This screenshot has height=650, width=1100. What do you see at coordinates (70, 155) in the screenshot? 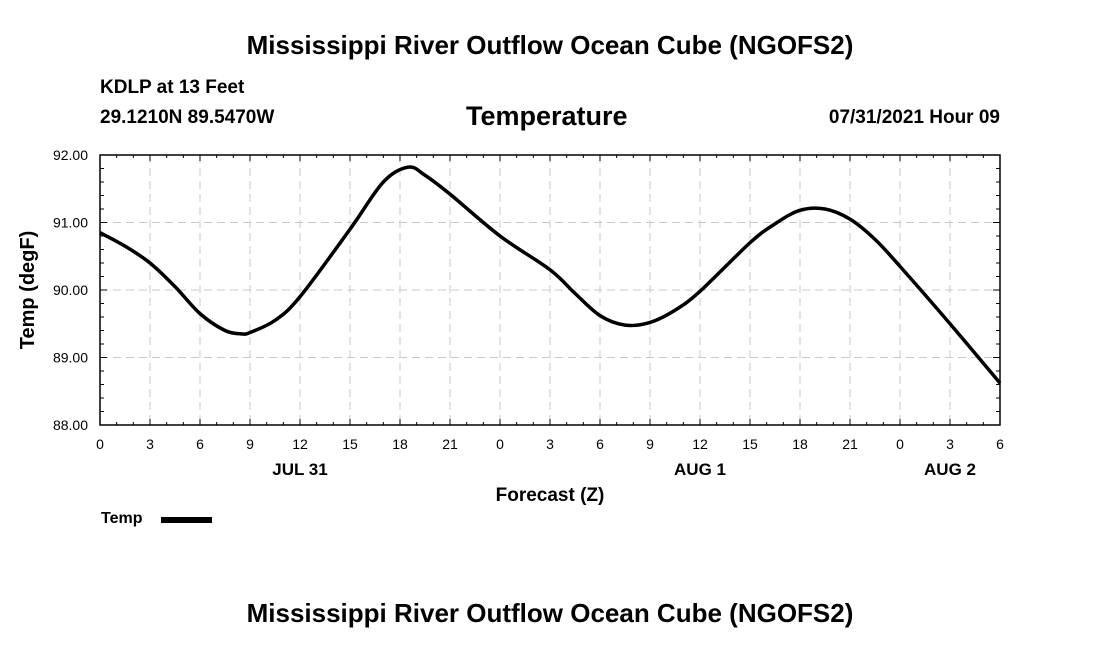
I see `y-tick-label: 92.00` at bounding box center [70, 155].